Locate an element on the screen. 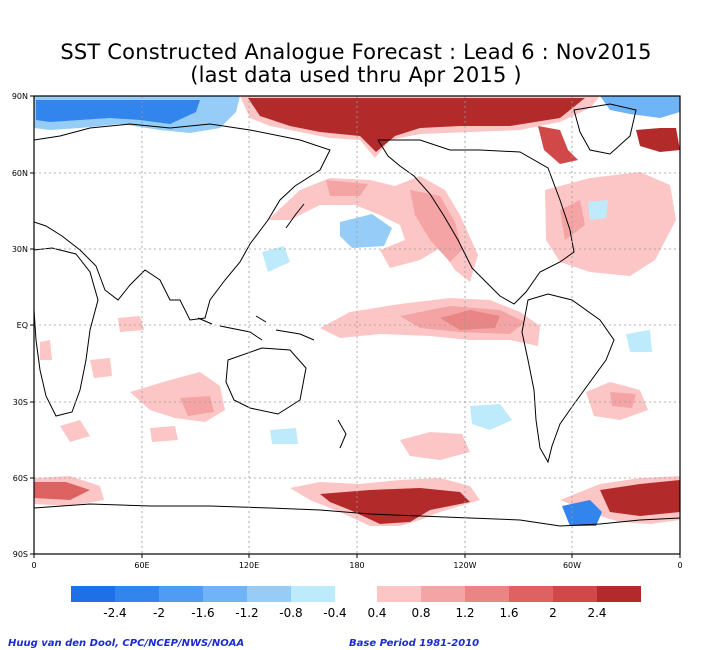 This screenshot has height=650, width=712. lat-label: 30S is located at coordinates (20, 402).